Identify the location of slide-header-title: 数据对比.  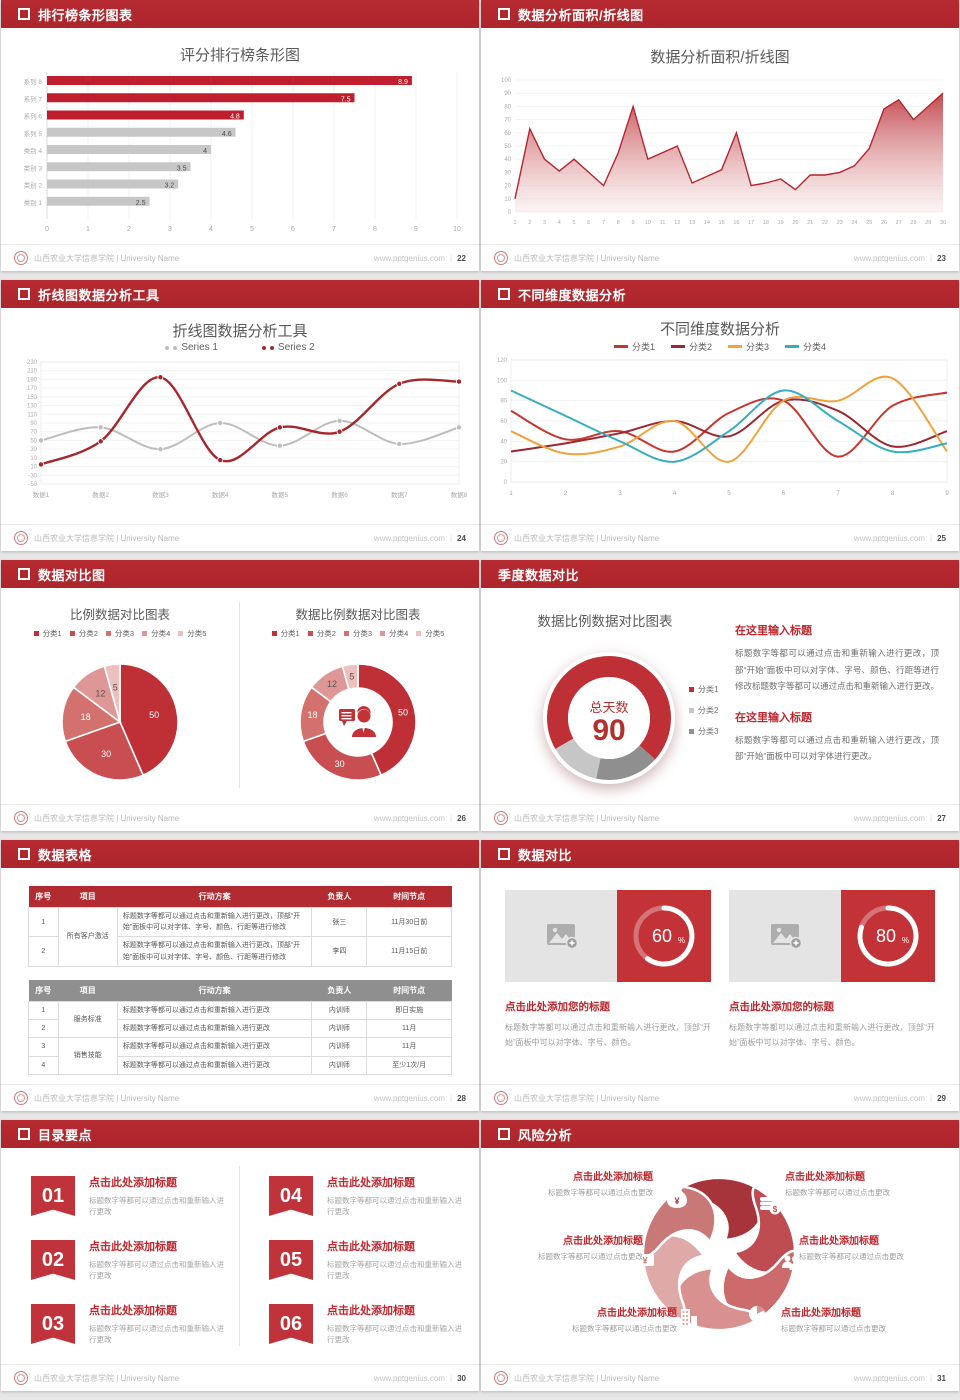
(545, 855).